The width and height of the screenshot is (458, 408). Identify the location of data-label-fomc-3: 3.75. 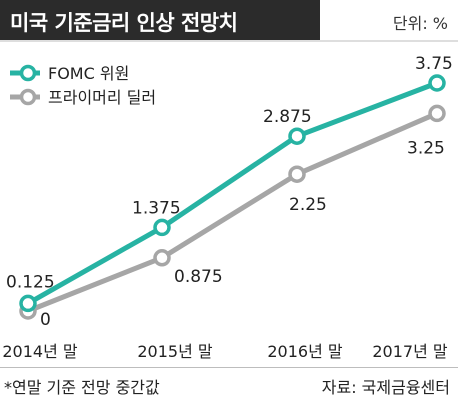
(434, 64).